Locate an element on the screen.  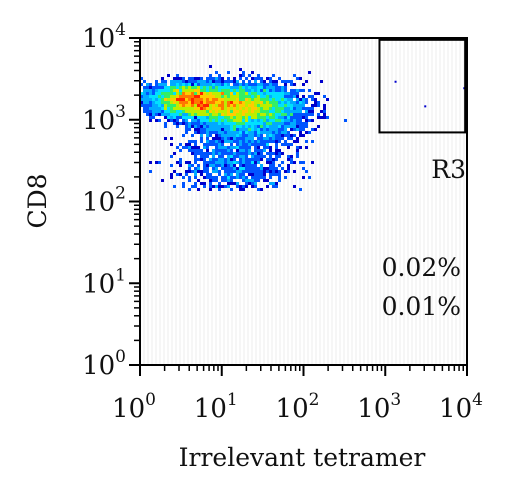
x-tick-label: 10⁰ is located at coordinates (134, 407).